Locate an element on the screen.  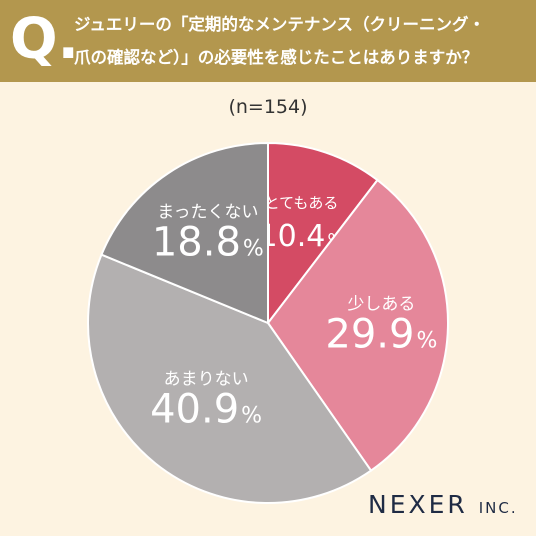
slice-category-label: 少しある is located at coordinates (381, 304).